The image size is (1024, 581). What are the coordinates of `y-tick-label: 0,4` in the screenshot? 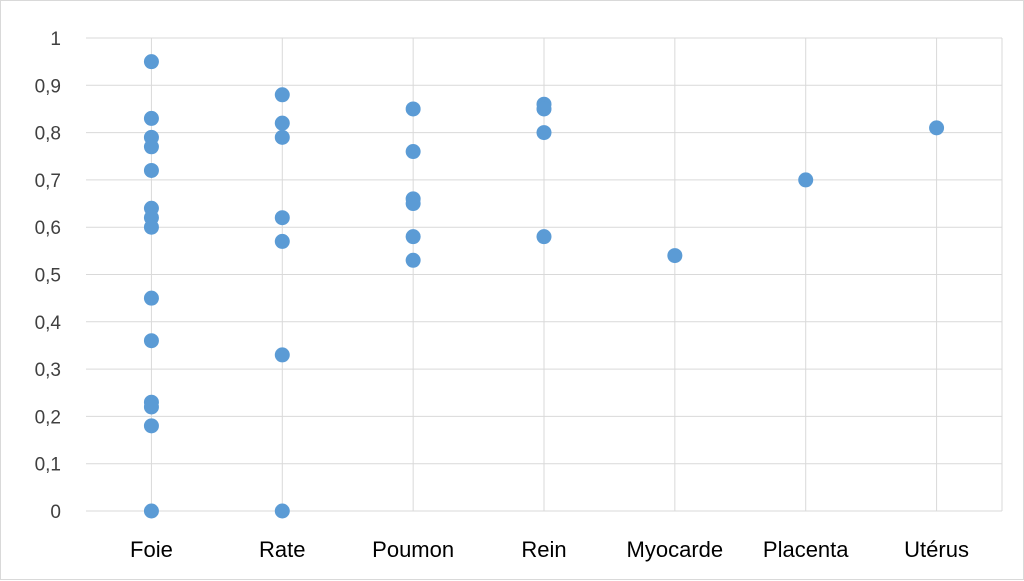 It's located at (48, 323).